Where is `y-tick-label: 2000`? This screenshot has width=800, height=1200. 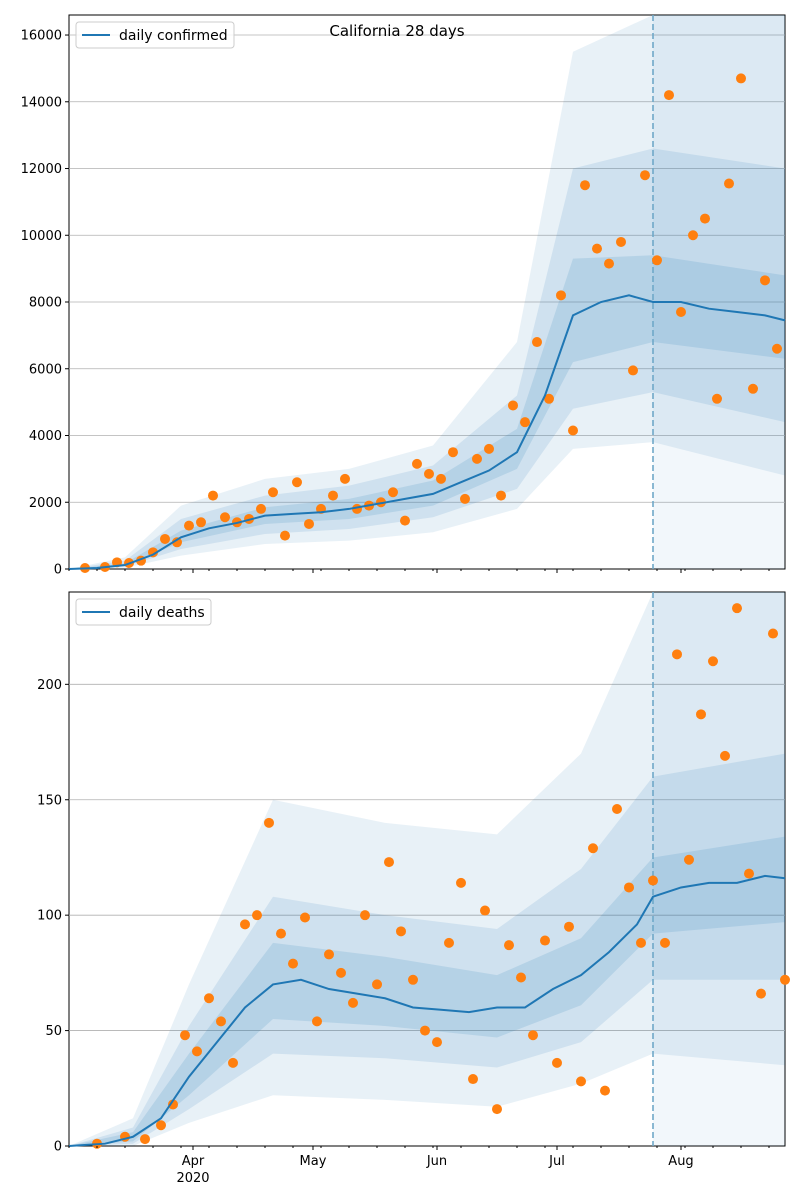
y-tick-label: 2000 is located at coordinates (45, 503).